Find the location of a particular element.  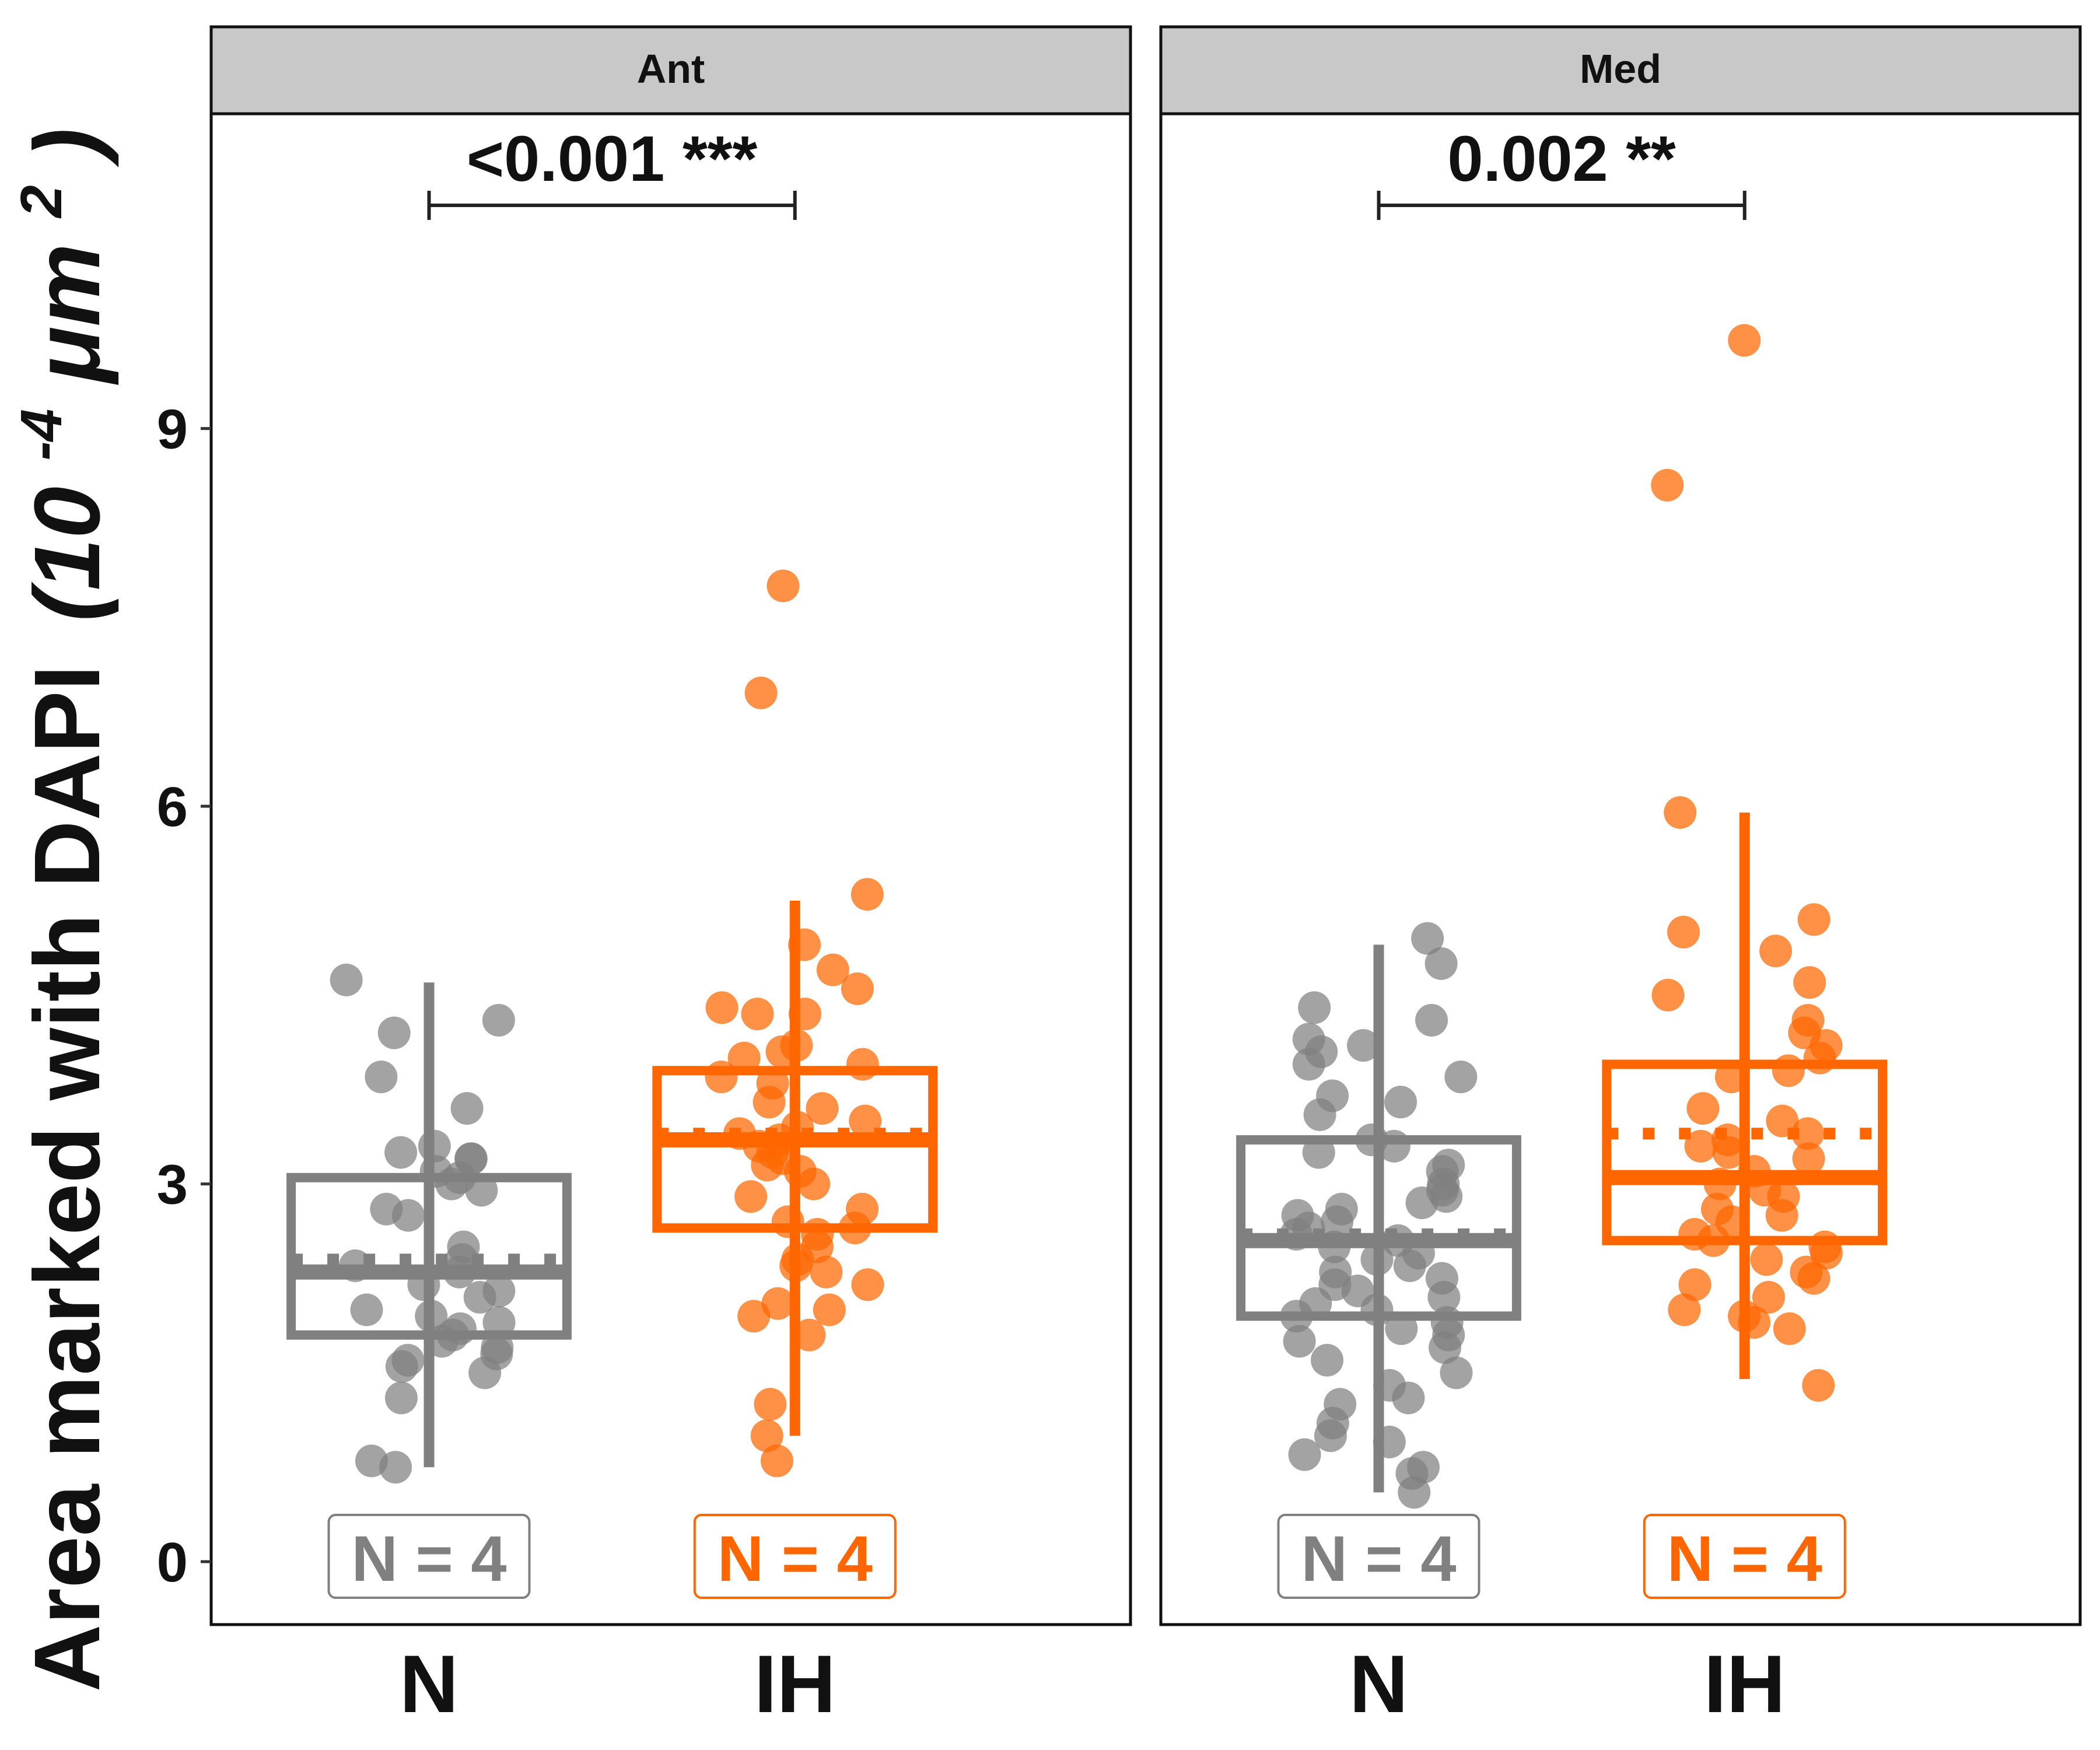

significance-label: <0.001 *** is located at coordinates (612, 159).